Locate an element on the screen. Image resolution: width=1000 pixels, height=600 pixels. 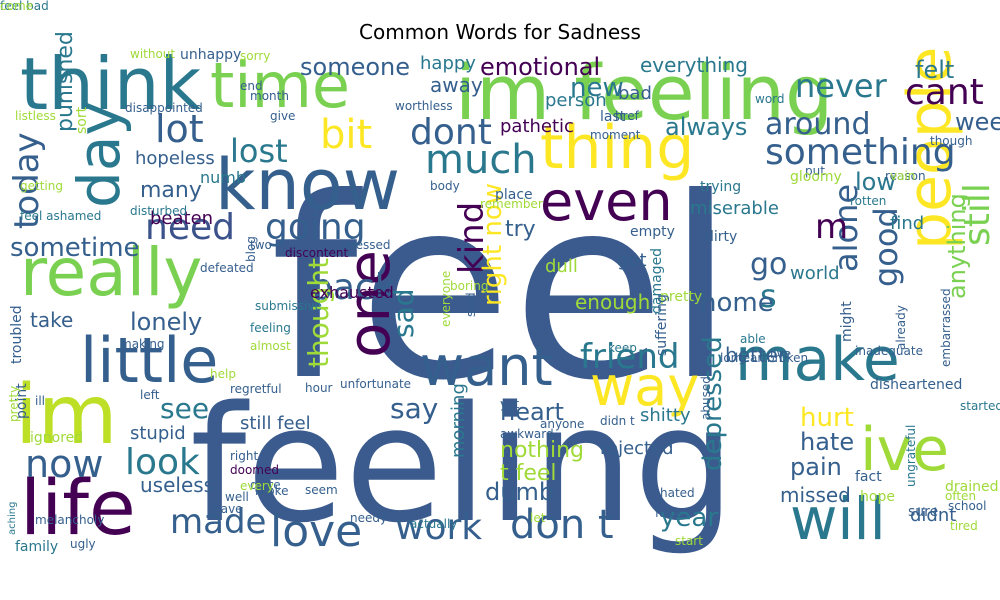
cloud-word: feel bad is located at coordinates (24, 6).